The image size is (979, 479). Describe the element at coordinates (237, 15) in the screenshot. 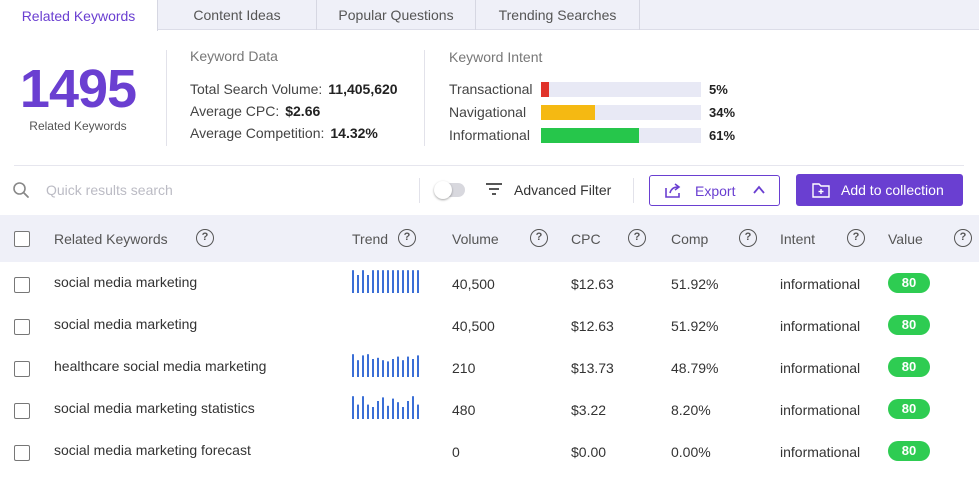

I see `tab-content-ideas: Content Ideas` at that location.